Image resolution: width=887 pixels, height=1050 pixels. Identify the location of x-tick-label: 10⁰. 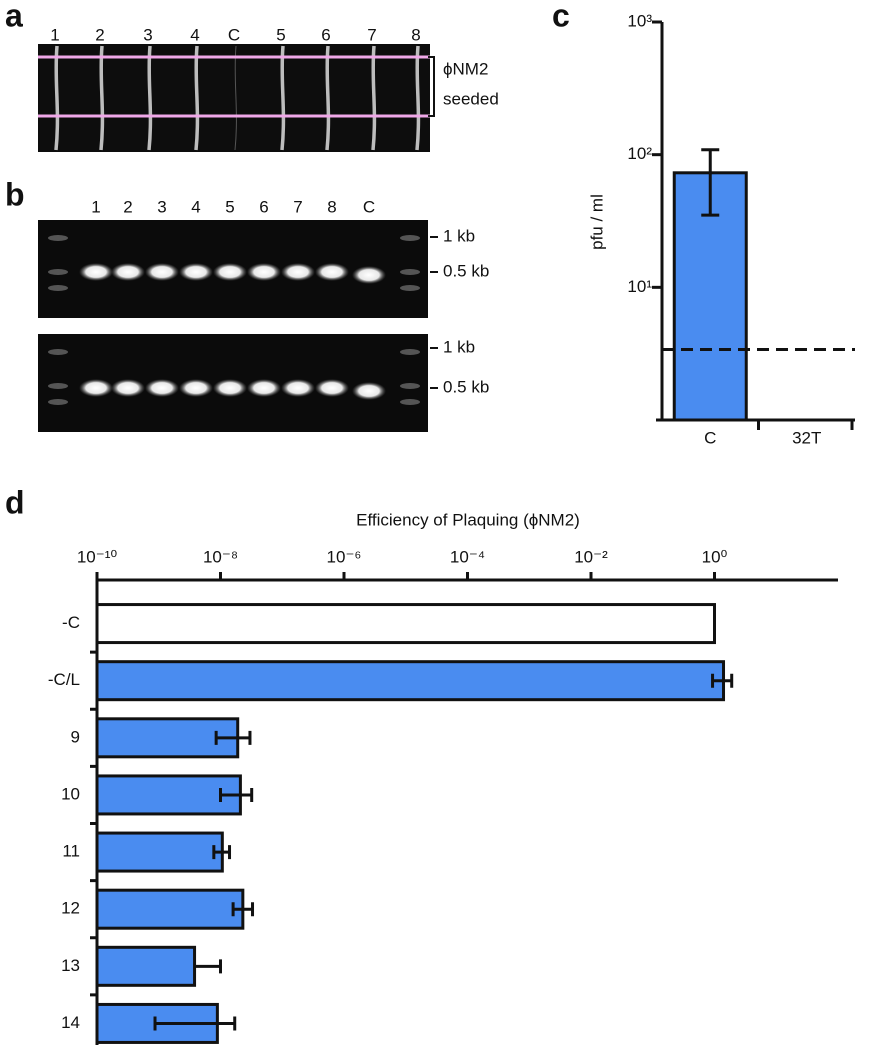
(715, 556).